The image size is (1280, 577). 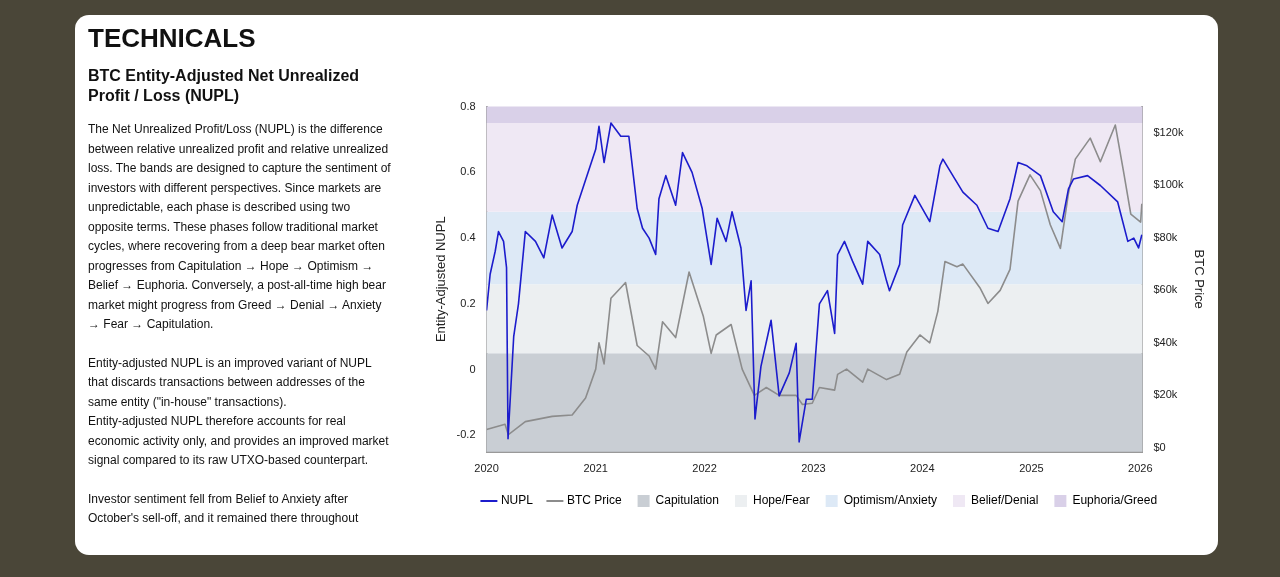 What do you see at coordinates (1168, 184) in the screenshot?
I see `y2-tick-label: $100k` at bounding box center [1168, 184].